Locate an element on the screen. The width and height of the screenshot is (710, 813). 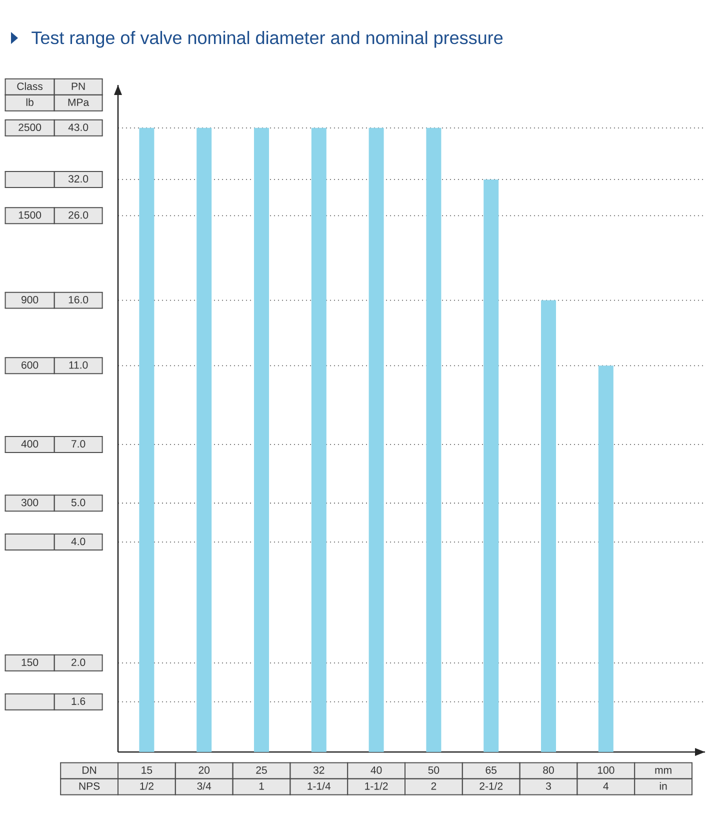
text: Class is located at coordinates (30, 86).